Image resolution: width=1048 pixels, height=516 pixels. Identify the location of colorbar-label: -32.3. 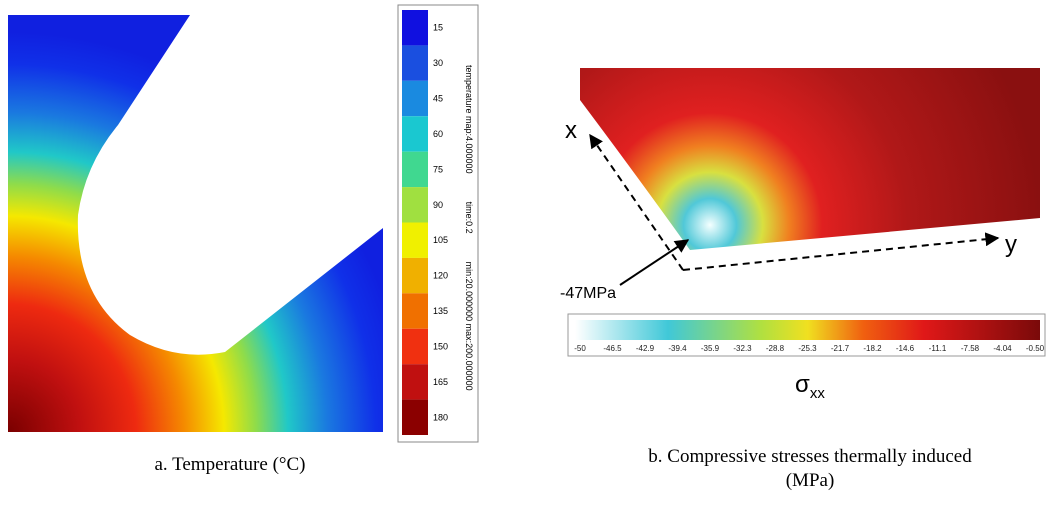
(742, 348).